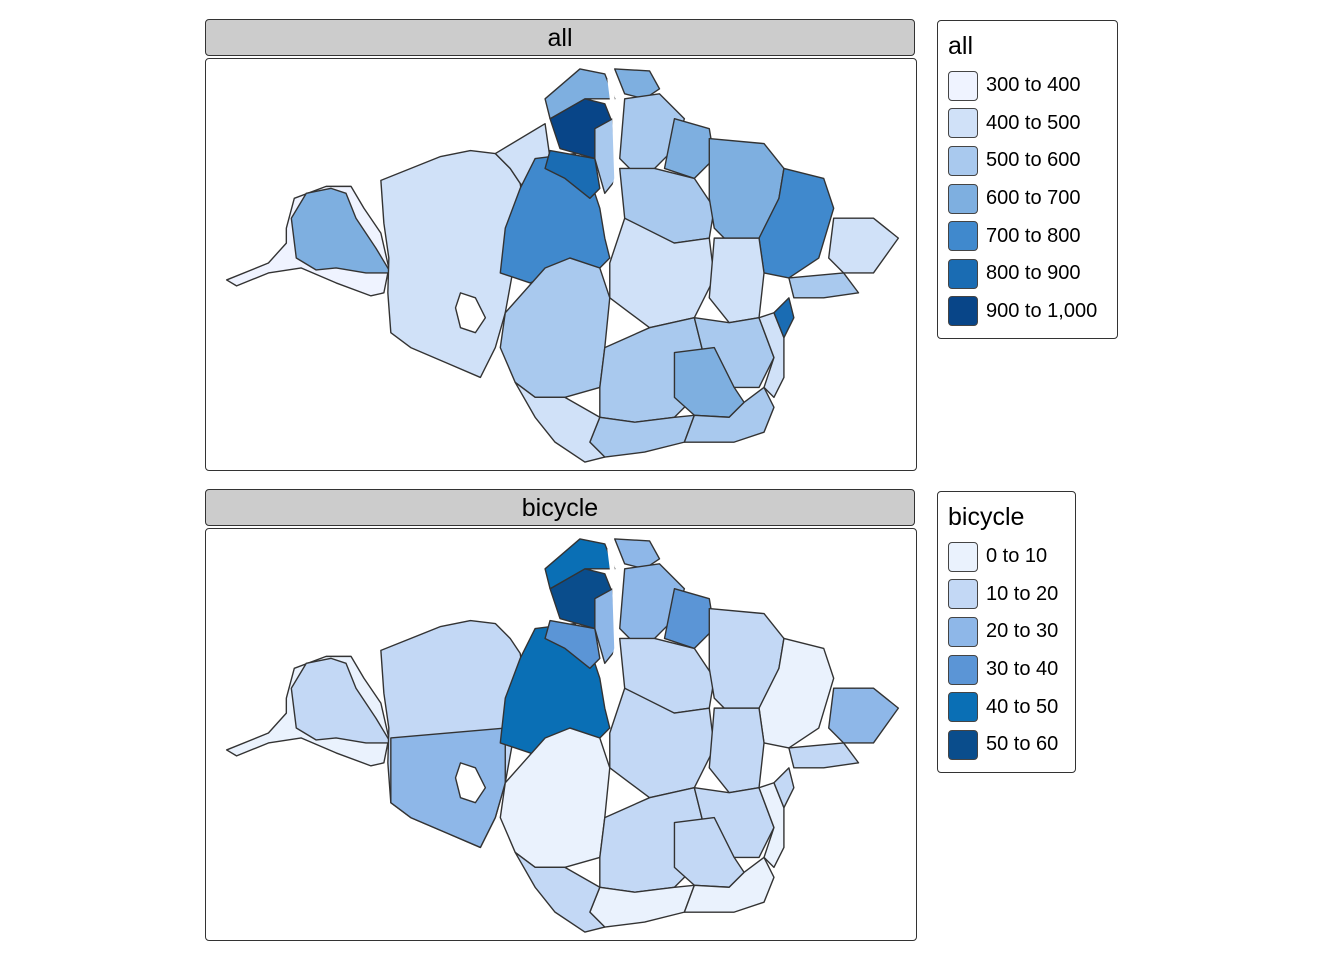 Image resolution: width=1344 pixels, height=960 pixels. I want to click on legend-item: 40 to 50, so click(1006, 707).